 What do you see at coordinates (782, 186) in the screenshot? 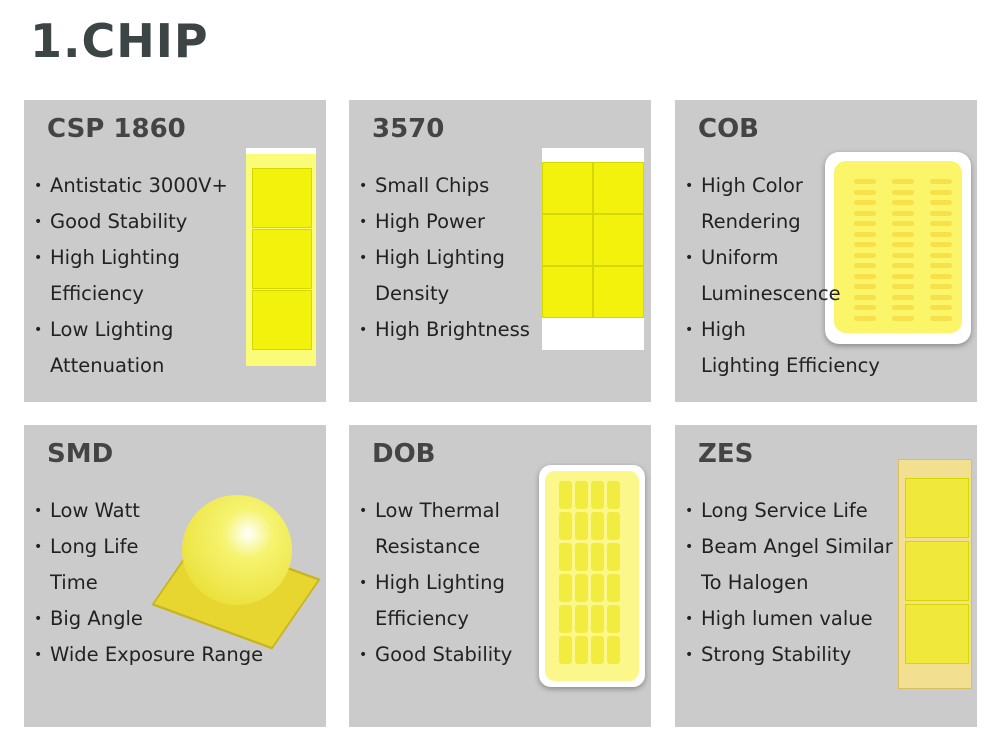
I see `feature-item: High Color` at bounding box center [782, 186].